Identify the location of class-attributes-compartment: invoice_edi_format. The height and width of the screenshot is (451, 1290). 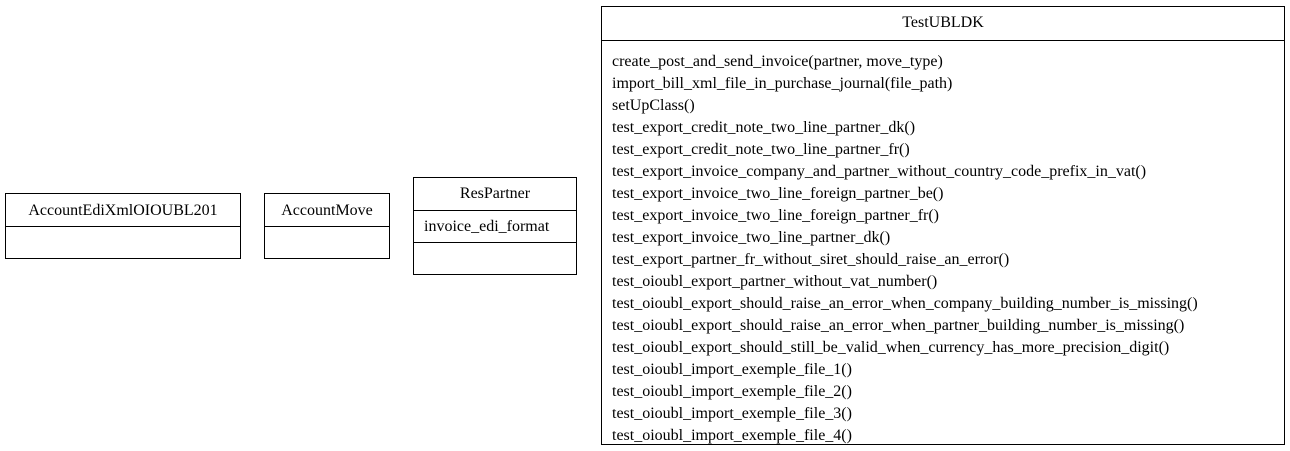
(495, 227).